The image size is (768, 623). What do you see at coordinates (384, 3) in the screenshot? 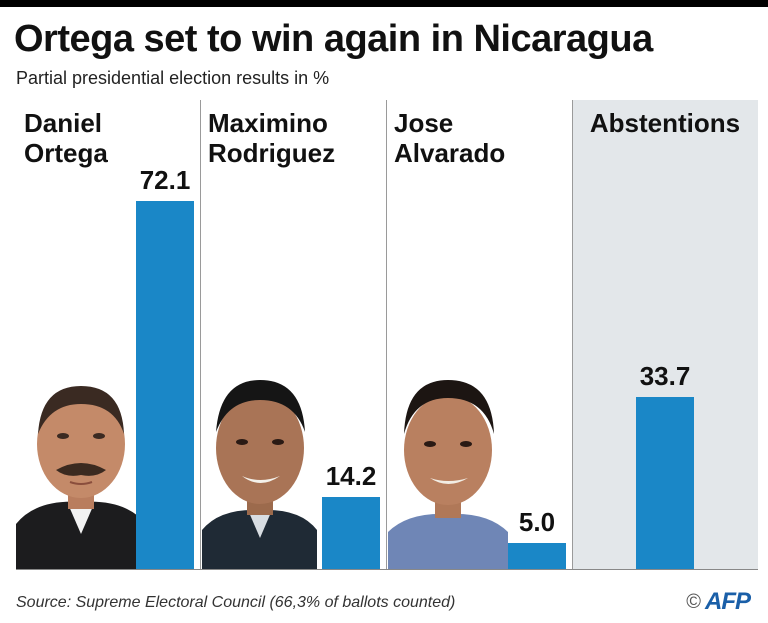
I see `top-rule` at bounding box center [384, 3].